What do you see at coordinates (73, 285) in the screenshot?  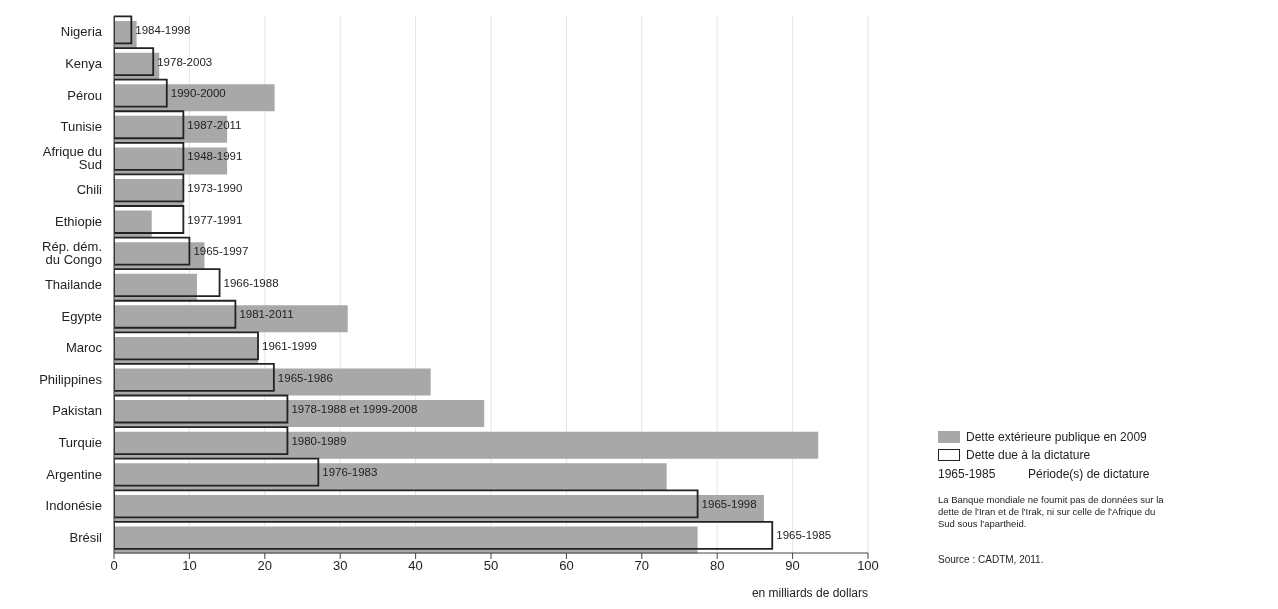 I see `y-tick-label: Thailande` at bounding box center [73, 285].